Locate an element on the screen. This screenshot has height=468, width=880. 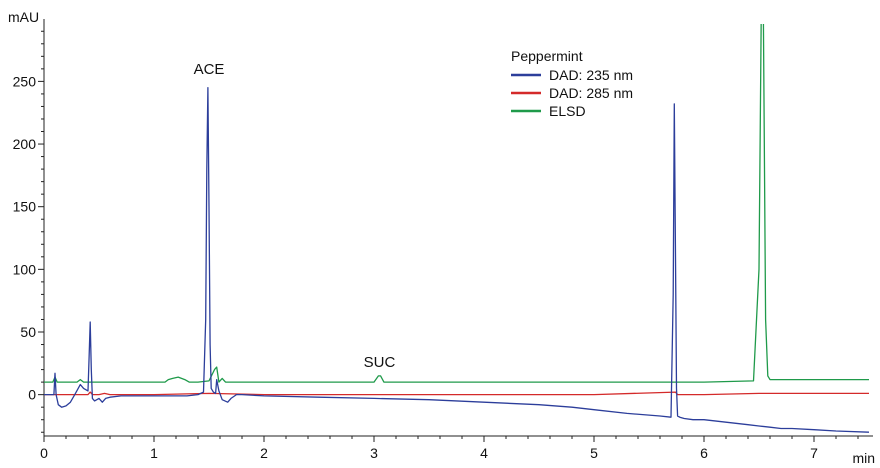
x-tick-label: 2 is located at coordinates (264, 453).